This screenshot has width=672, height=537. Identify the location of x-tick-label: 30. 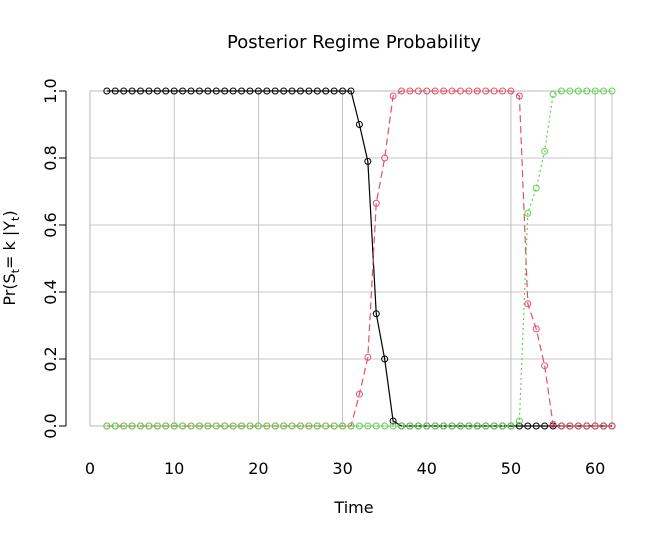
(342, 468).